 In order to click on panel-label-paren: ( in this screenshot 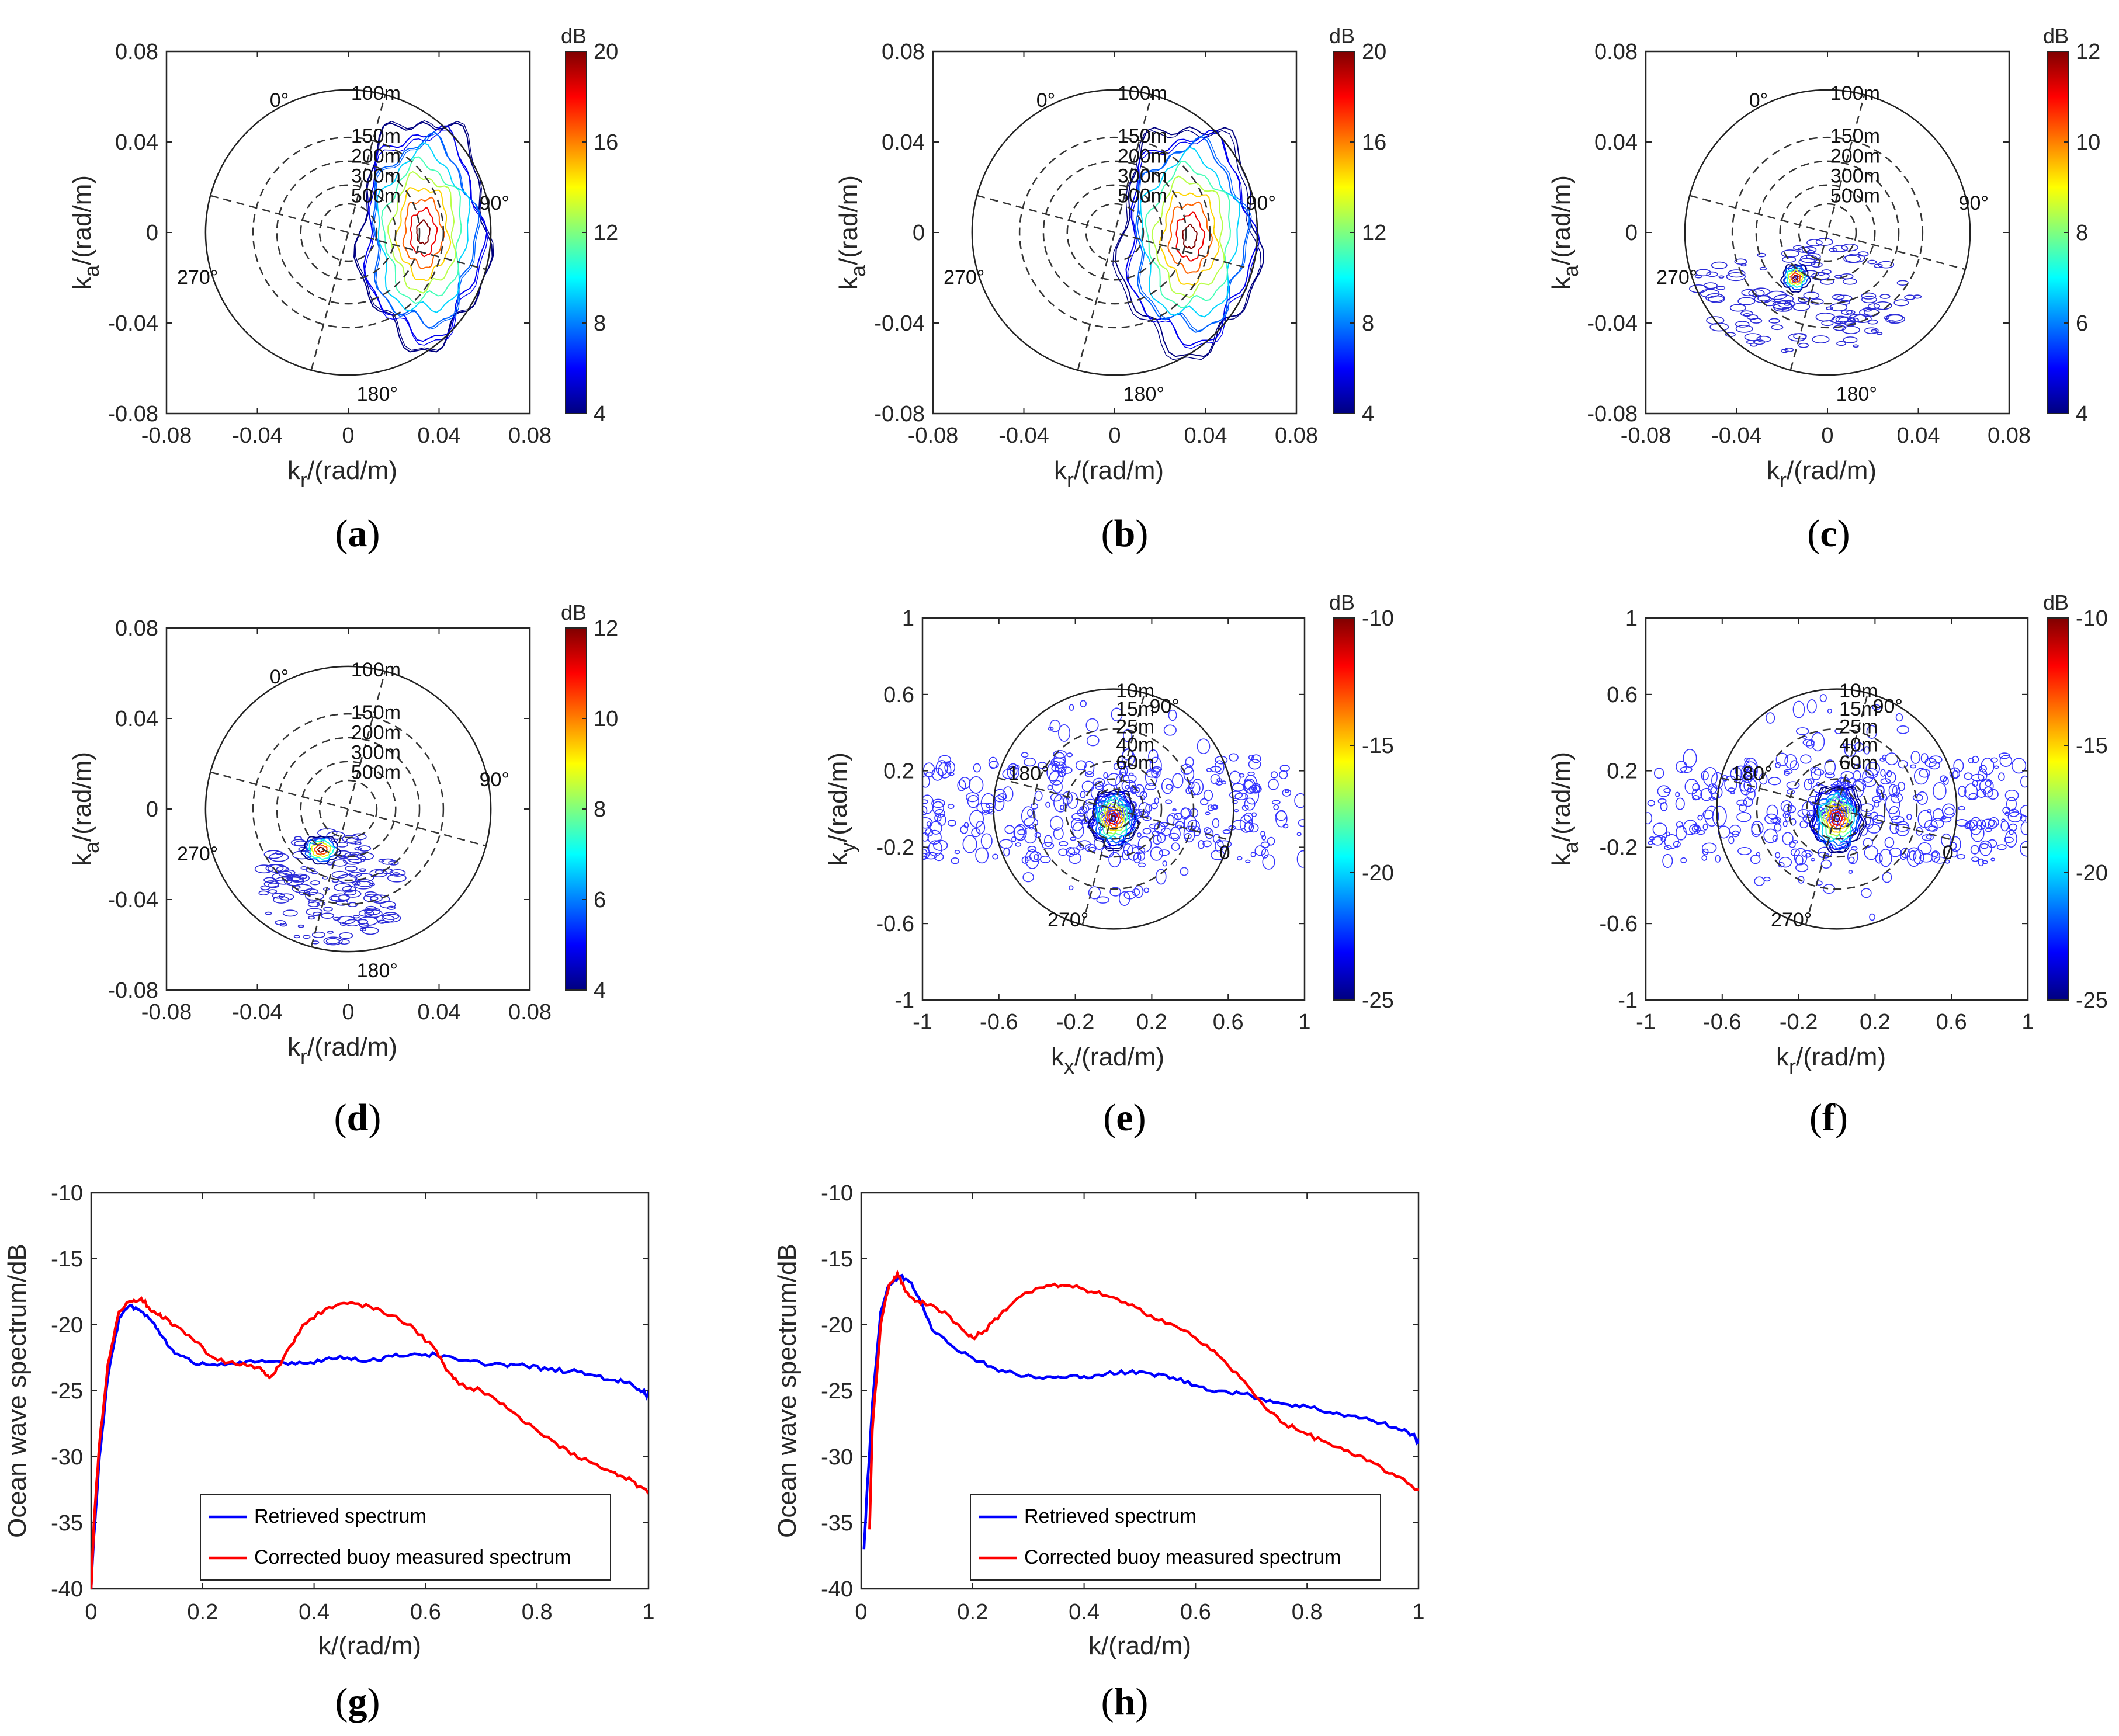, I will do `click(342, 1702)`.